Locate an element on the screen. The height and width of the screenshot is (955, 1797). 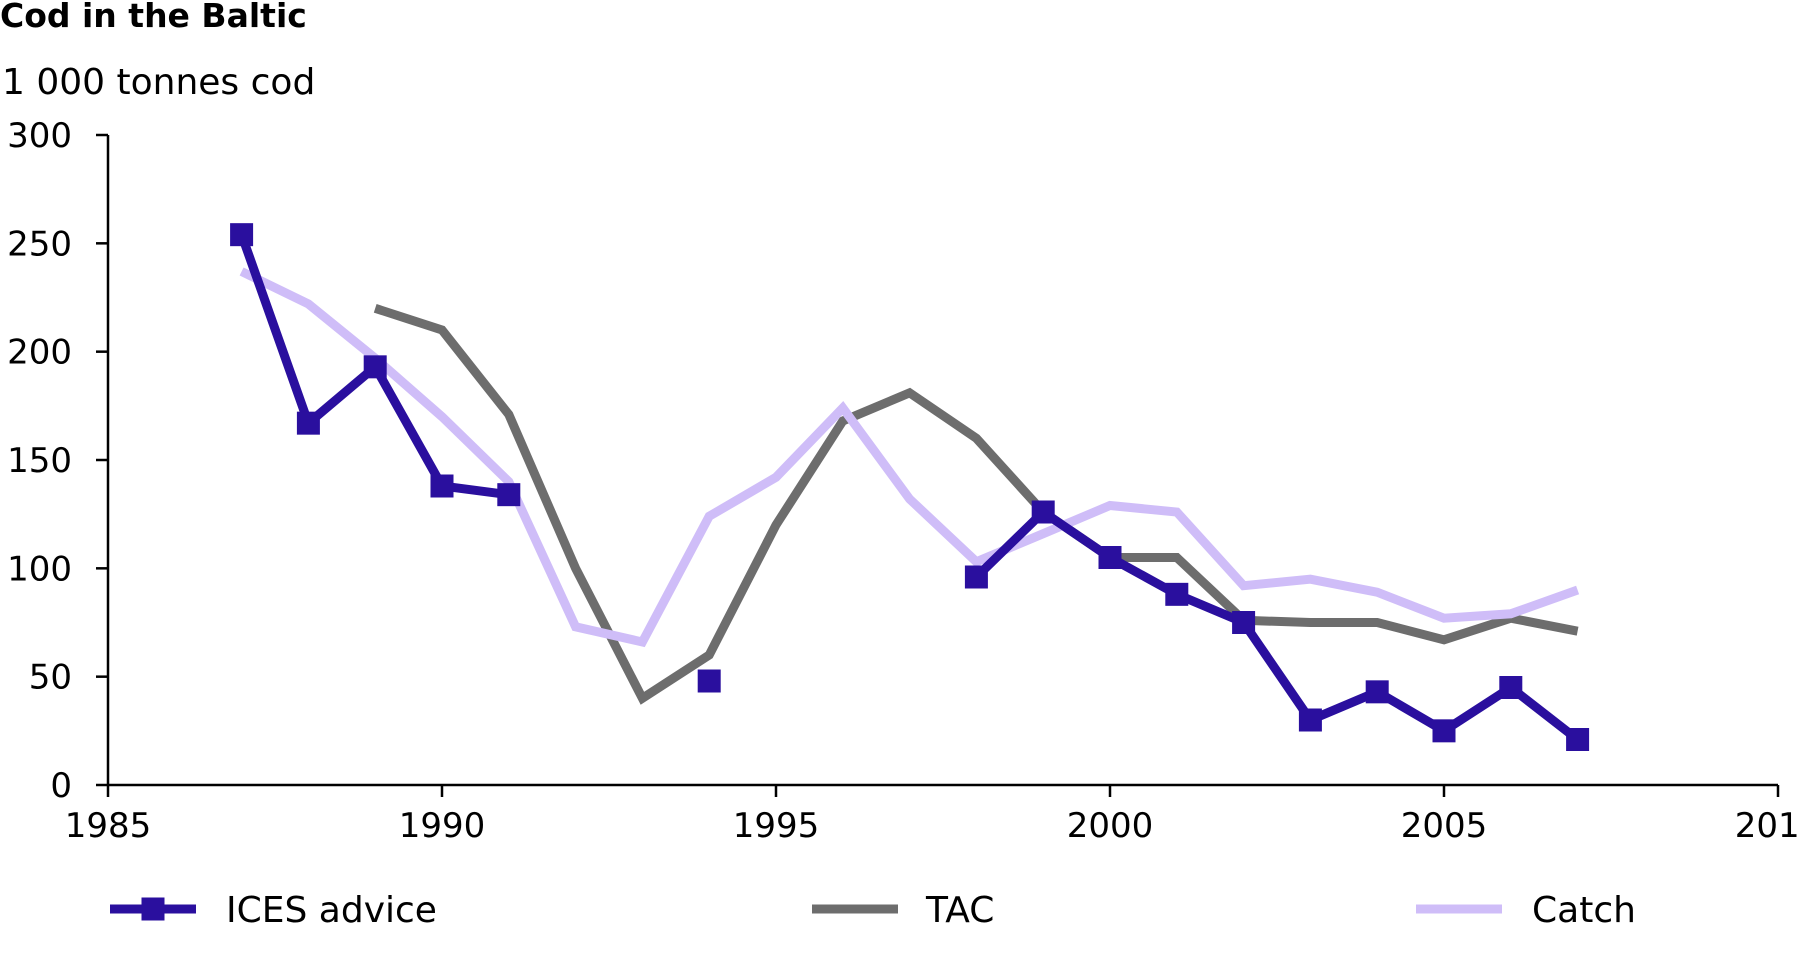
legend-label-ices-advice: ICES advice is located at coordinates (331, 910).